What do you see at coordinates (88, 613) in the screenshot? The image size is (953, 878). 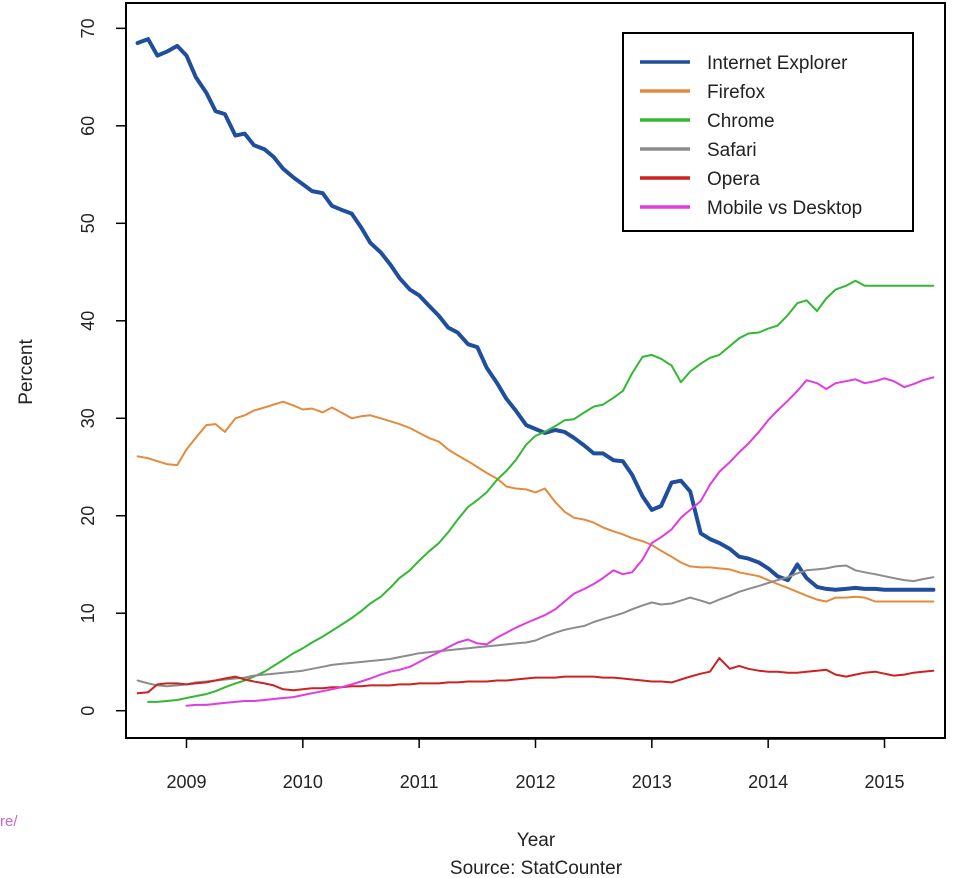 I see `y-tick-label: 10` at bounding box center [88, 613].